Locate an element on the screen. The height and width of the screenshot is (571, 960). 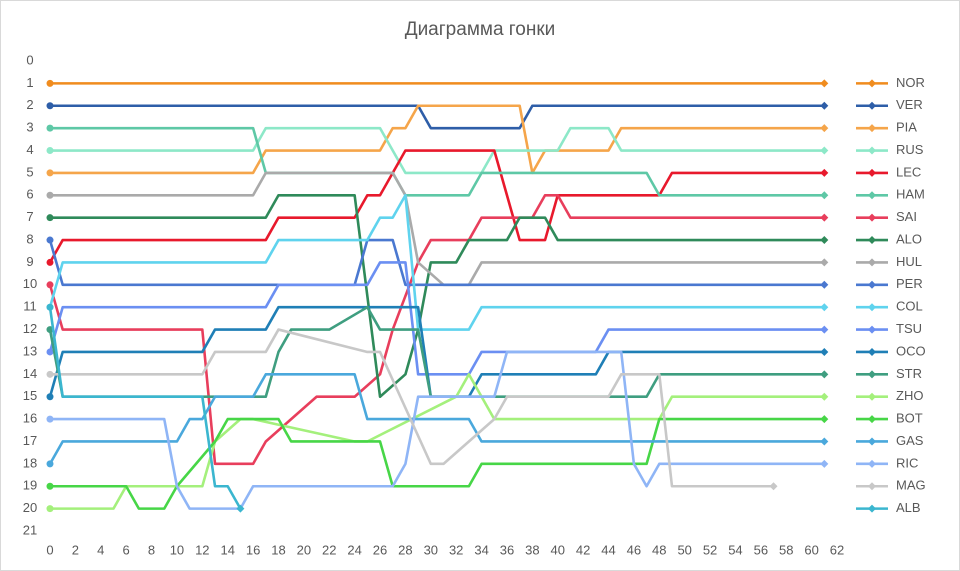
y-tick-label: 10 is located at coordinates (30, 283).